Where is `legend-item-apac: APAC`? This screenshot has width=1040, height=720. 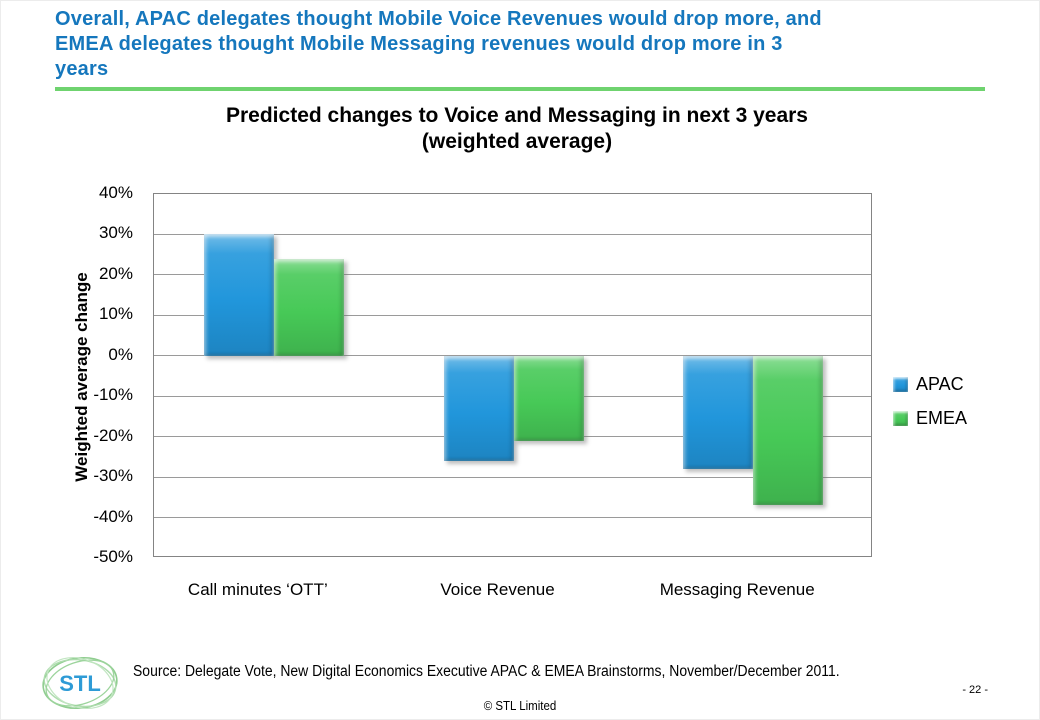 legend-item-apac: APAC is located at coordinates (930, 384).